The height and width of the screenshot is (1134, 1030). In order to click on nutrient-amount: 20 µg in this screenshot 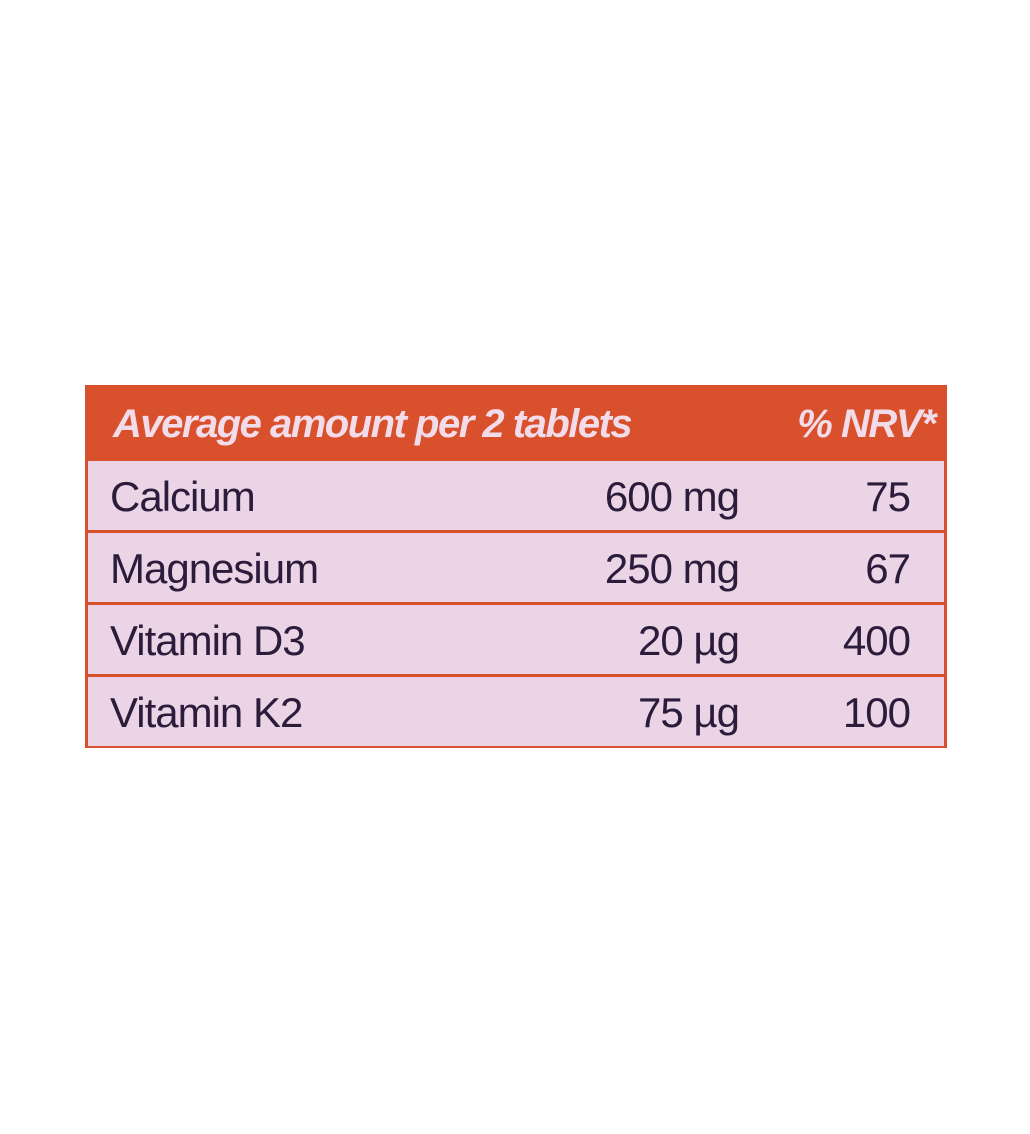, I will do `click(689, 640)`.